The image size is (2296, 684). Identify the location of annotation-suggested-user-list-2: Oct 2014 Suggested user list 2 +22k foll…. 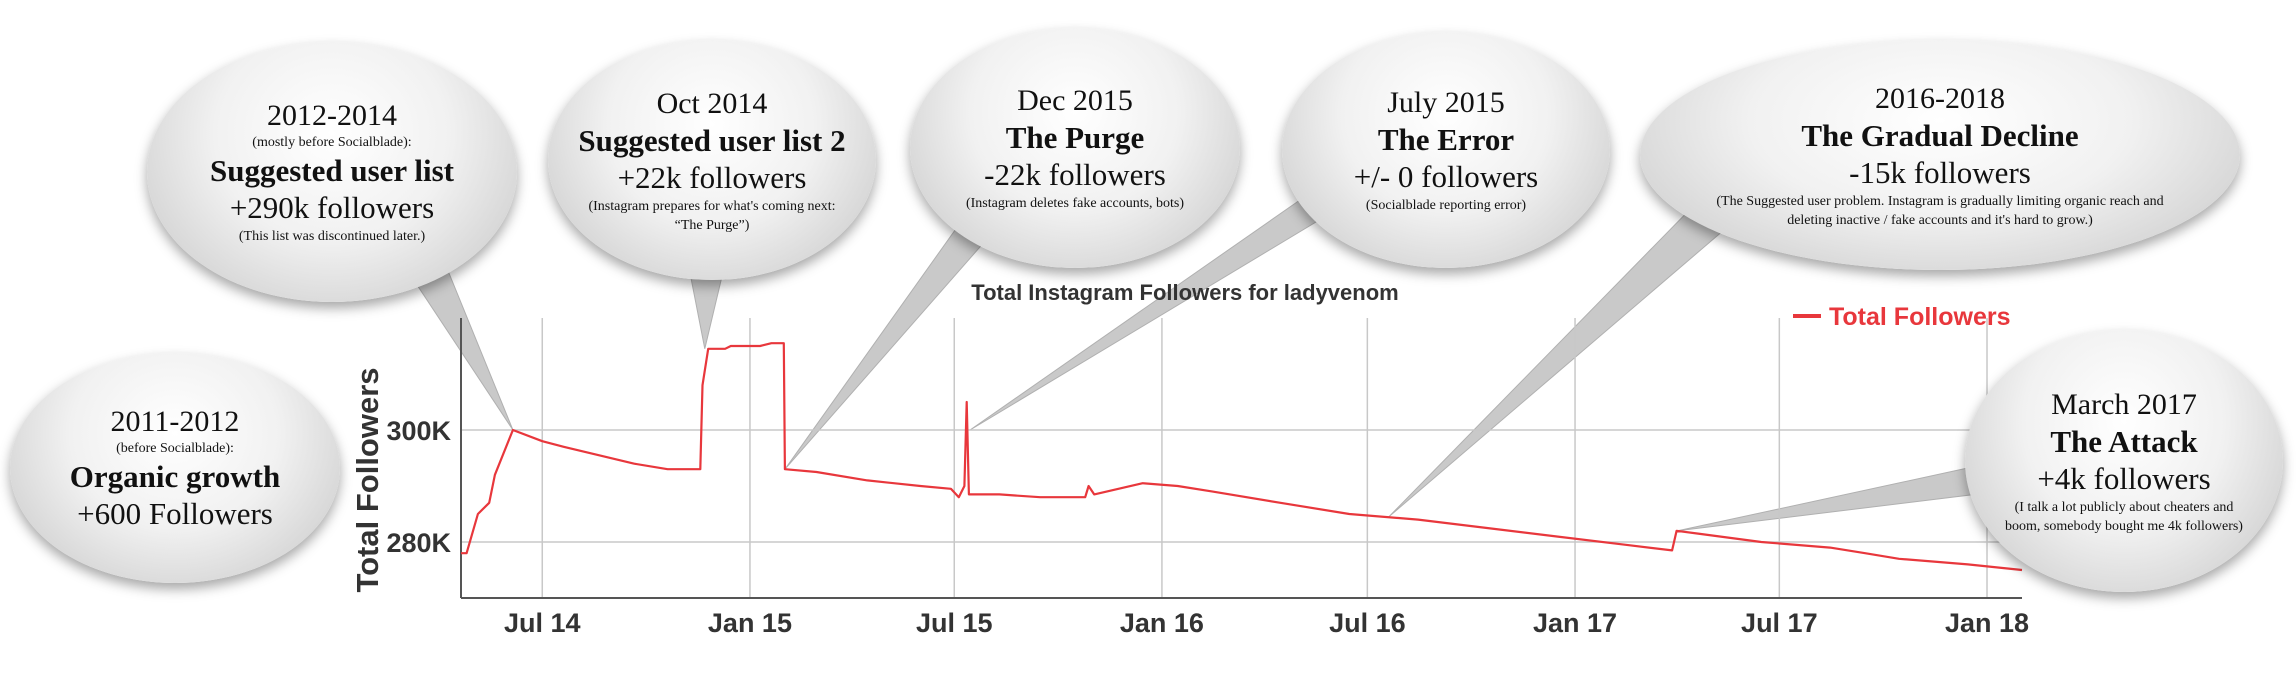
(712, 160).